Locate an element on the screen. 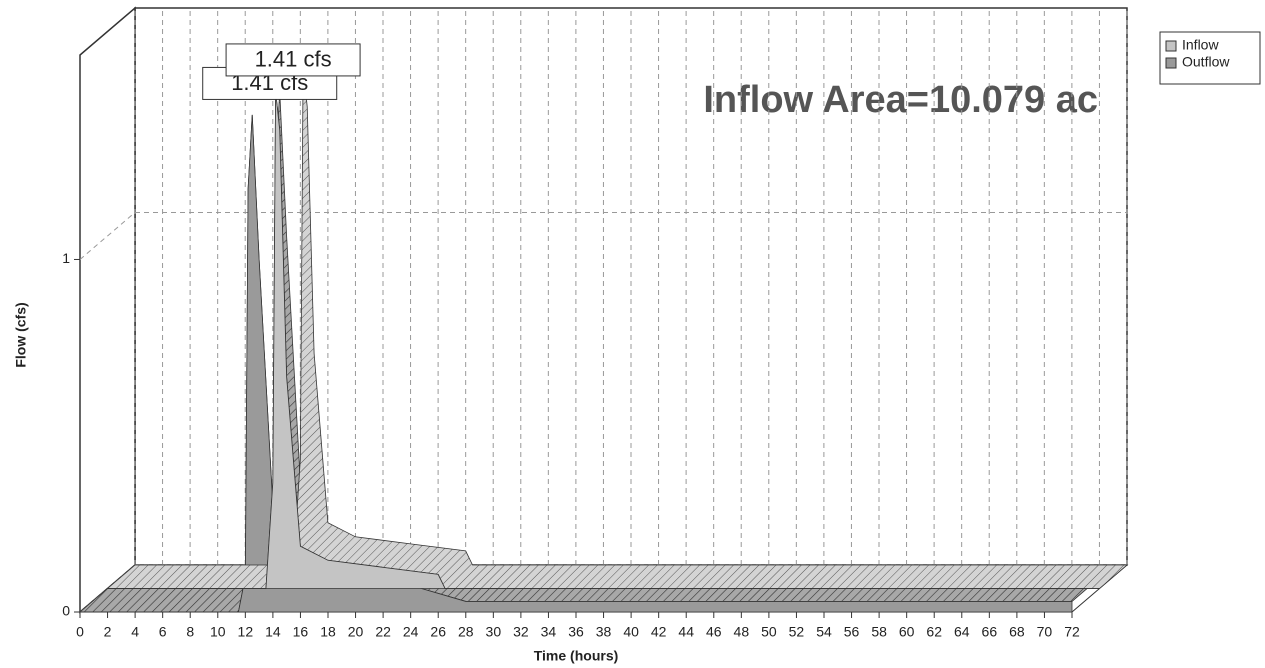 The height and width of the screenshot is (668, 1265). y-tick-label: 0 is located at coordinates (66, 611).